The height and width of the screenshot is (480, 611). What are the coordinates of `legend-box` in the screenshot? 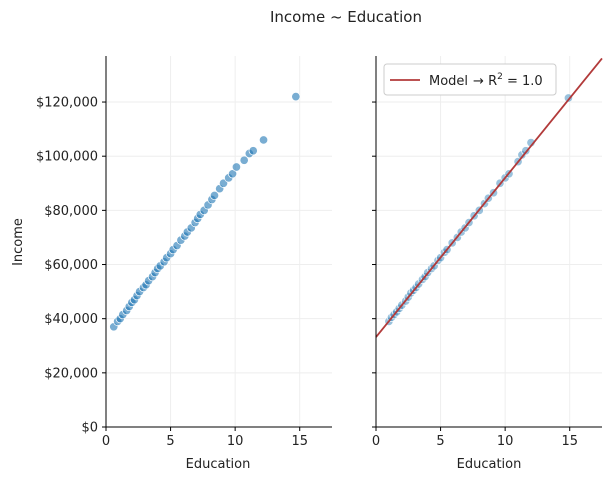 It's located at (470, 79).